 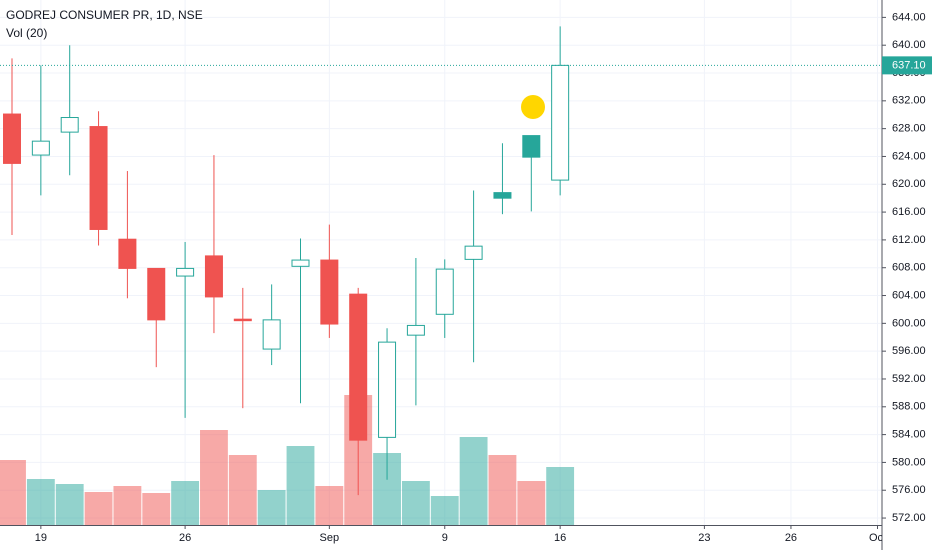 I want to click on y-tick-label: 588.00, so click(x=909, y=407).